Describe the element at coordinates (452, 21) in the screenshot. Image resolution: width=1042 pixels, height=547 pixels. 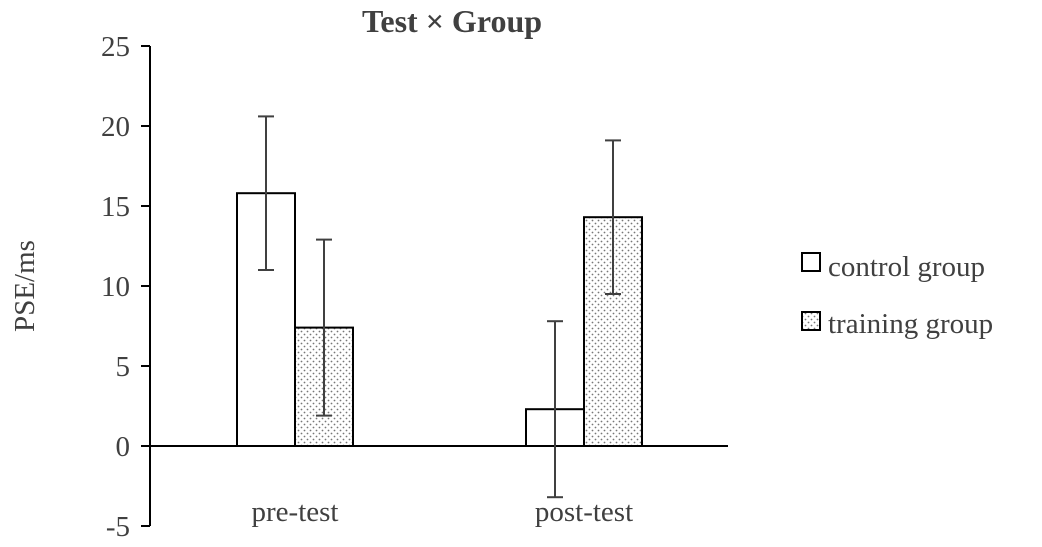
I see `chart-title: Test × Group` at that location.